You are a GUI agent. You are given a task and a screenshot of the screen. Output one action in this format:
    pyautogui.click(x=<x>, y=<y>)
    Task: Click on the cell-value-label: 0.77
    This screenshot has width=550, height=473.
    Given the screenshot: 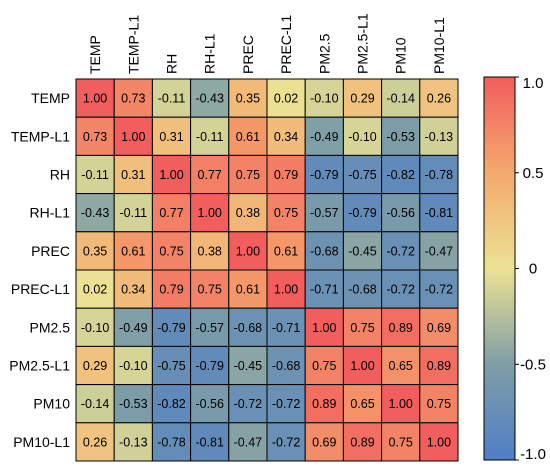 What is the action you would take?
    pyautogui.click(x=171, y=213)
    